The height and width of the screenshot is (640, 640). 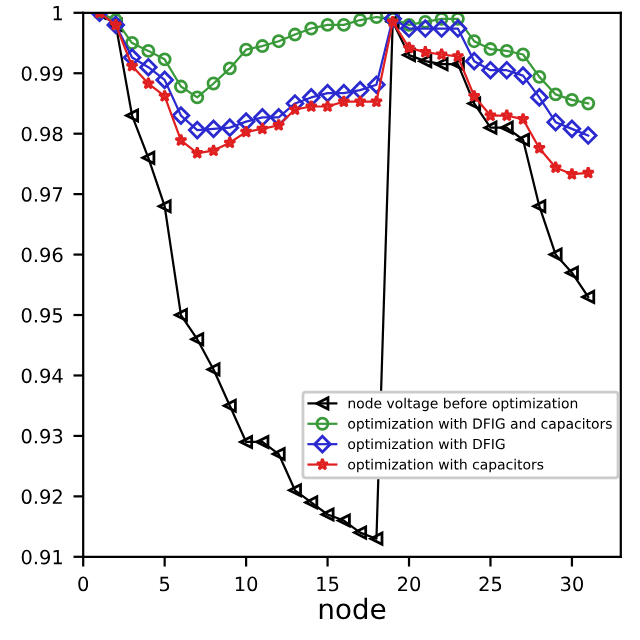 I want to click on y-tick-label: 1, so click(x=57, y=13).